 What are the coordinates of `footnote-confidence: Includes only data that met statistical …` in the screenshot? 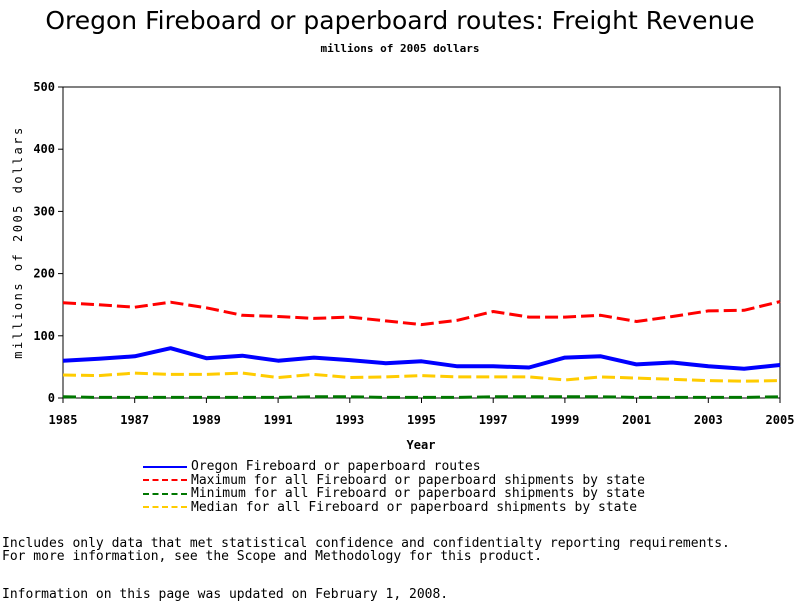 It's located at (366, 543).